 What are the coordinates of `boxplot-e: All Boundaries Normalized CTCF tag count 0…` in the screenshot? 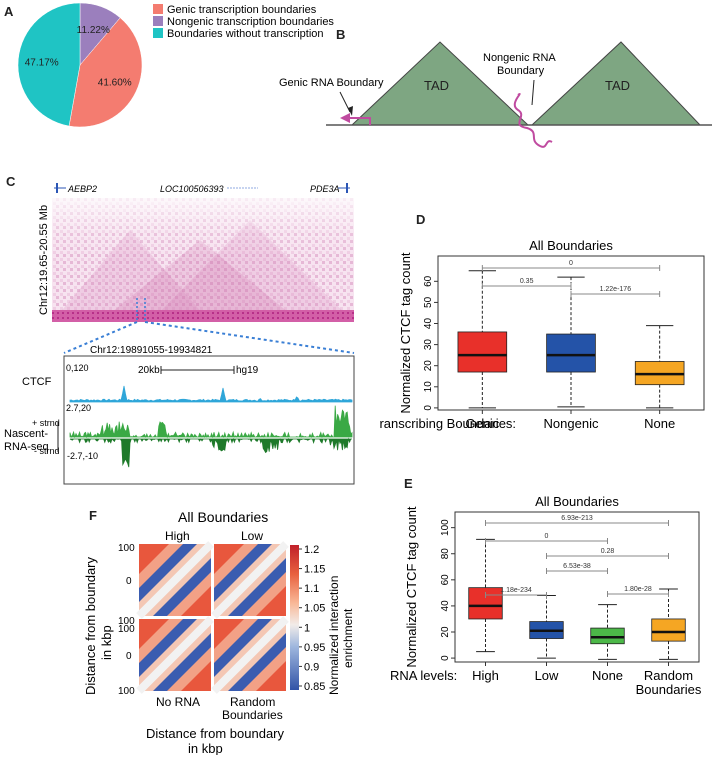 It's located at (546, 595).